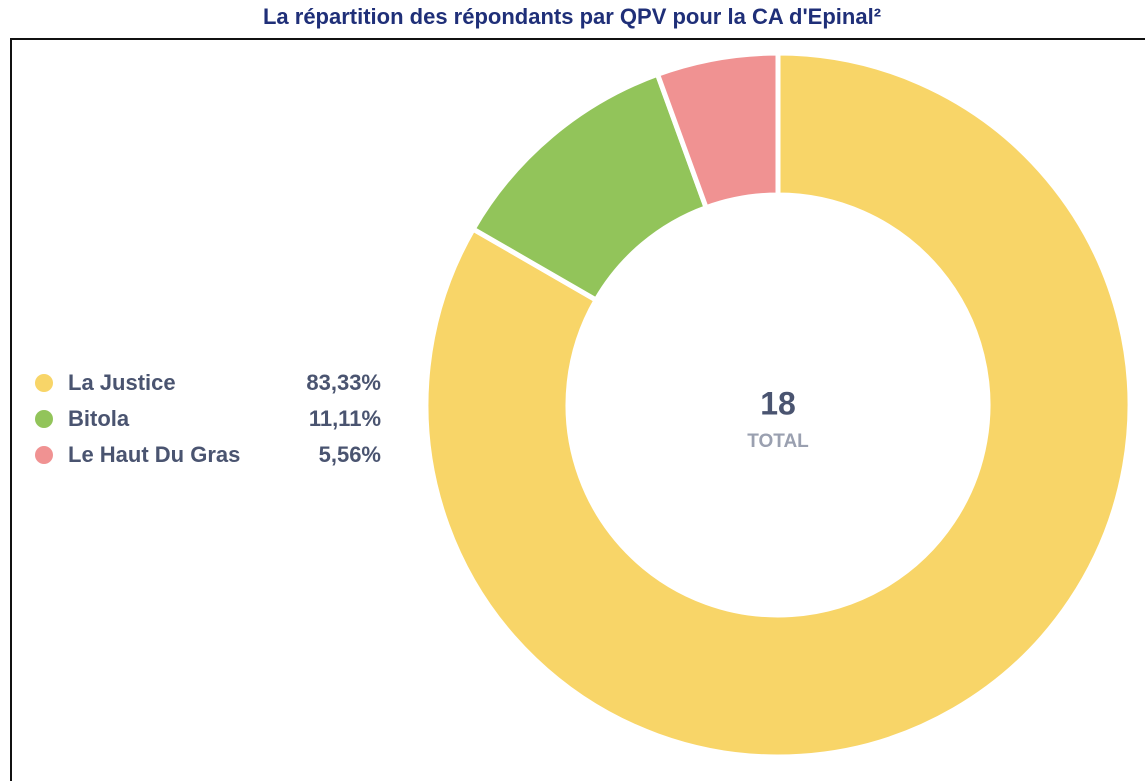 This screenshot has height=781, width=1145. Describe the element at coordinates (99, 418) in the screenshot. I see `legend-label: Bitola` at that location.